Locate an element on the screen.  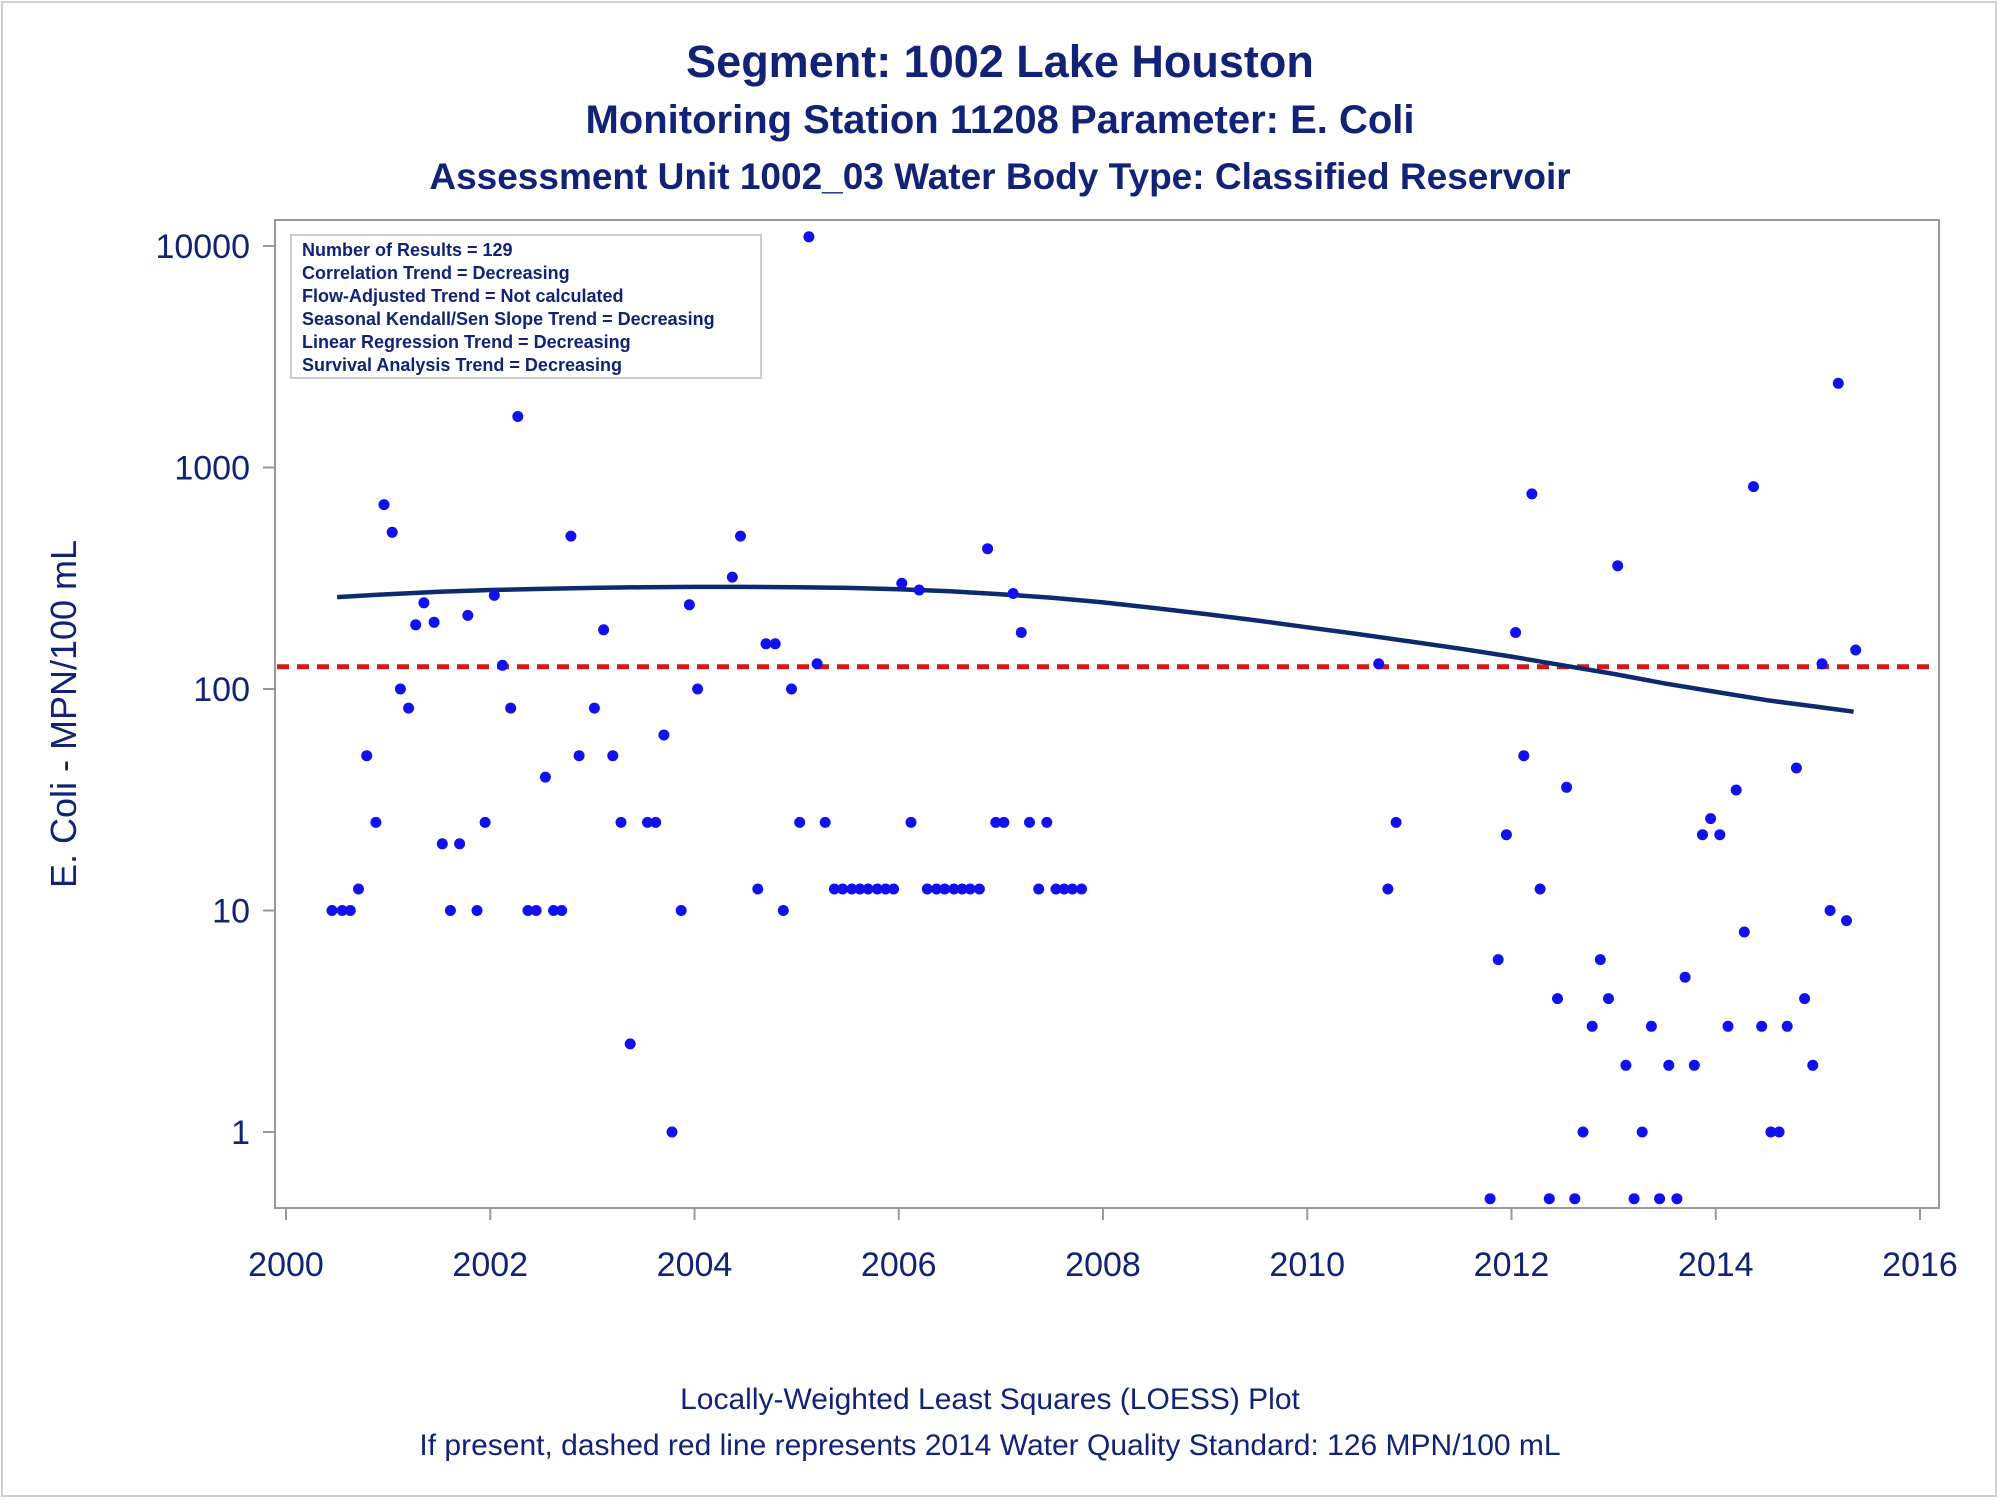
x-tick-label: 2000 is located at coordinates (286, 1265).